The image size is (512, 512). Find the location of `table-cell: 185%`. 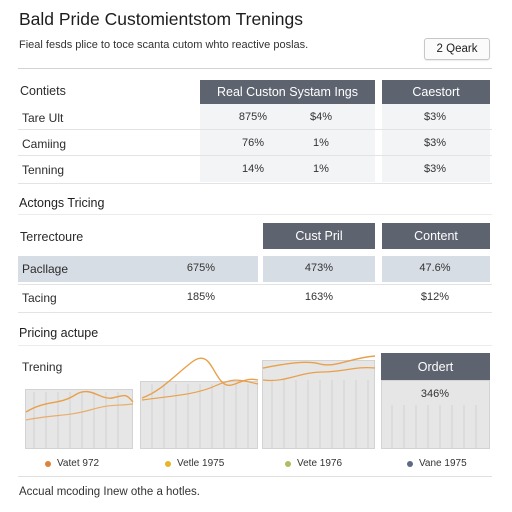

table-cell: 185% is located at coordinates (201, 297).